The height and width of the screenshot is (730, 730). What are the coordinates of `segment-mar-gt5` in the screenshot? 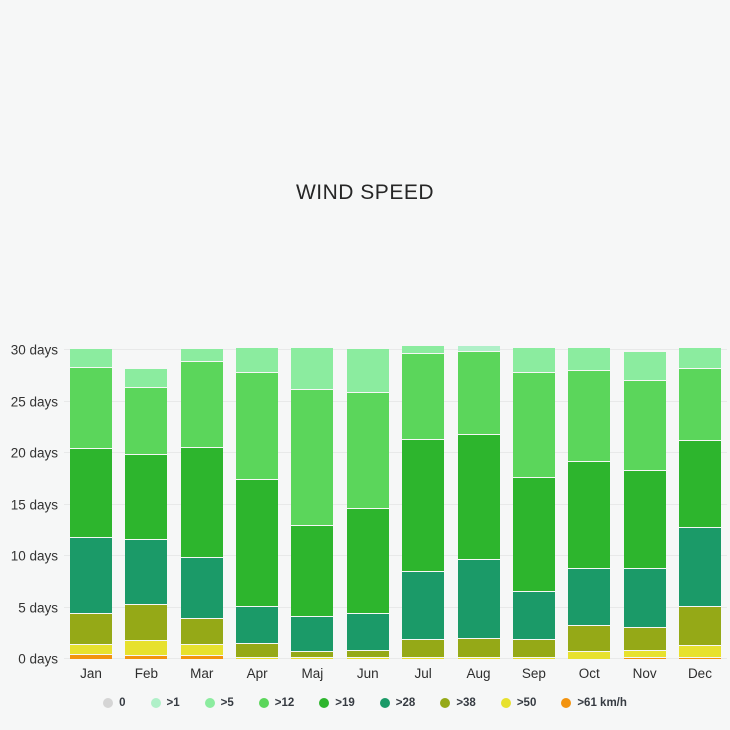 It's located at (201, 355).